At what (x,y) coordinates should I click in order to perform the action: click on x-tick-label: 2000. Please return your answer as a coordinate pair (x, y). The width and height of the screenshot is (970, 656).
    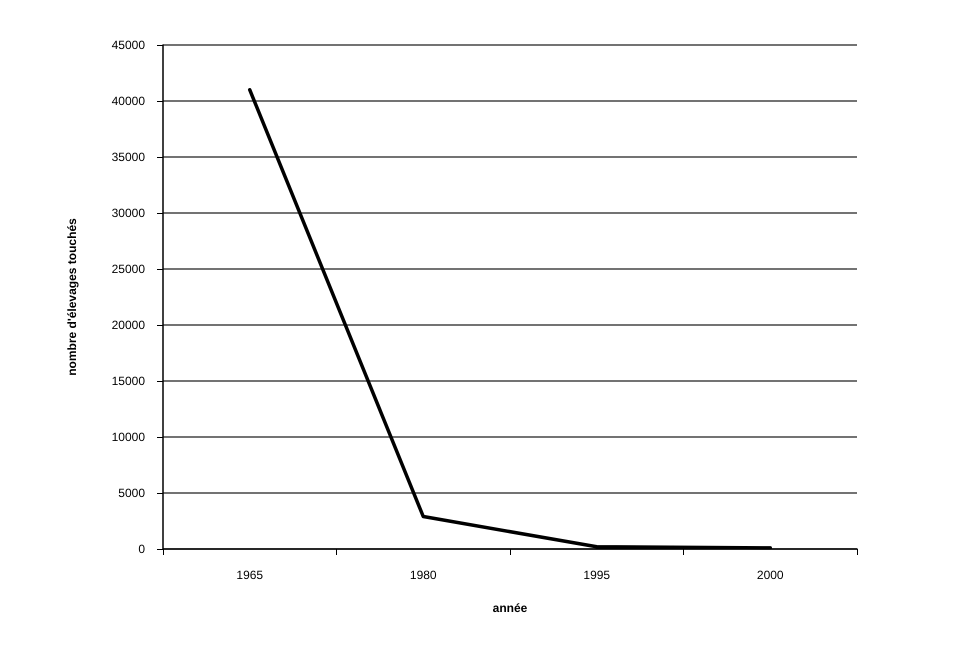
    Looking at the image, I should click on (770, 575).